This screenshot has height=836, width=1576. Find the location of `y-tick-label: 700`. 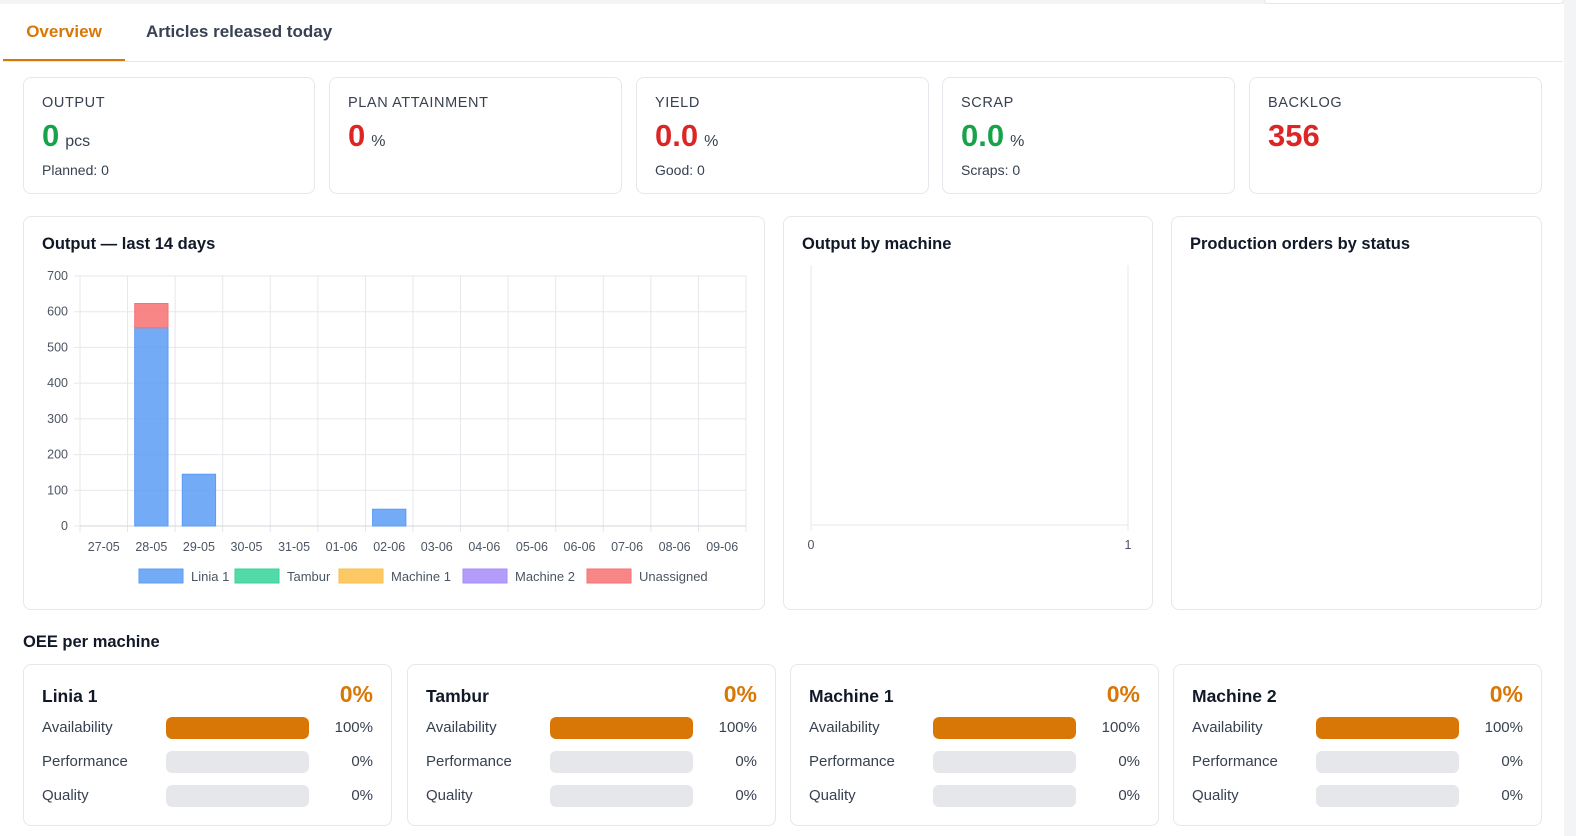

y-tick-label: 700 is located at coordinates (57, 276).